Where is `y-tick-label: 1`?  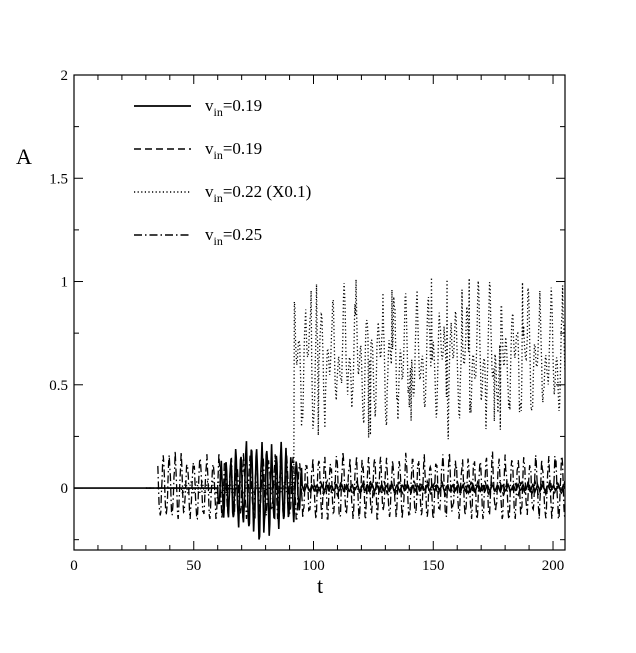
y-tick-label: 1 is located at coordinates (65, 283).